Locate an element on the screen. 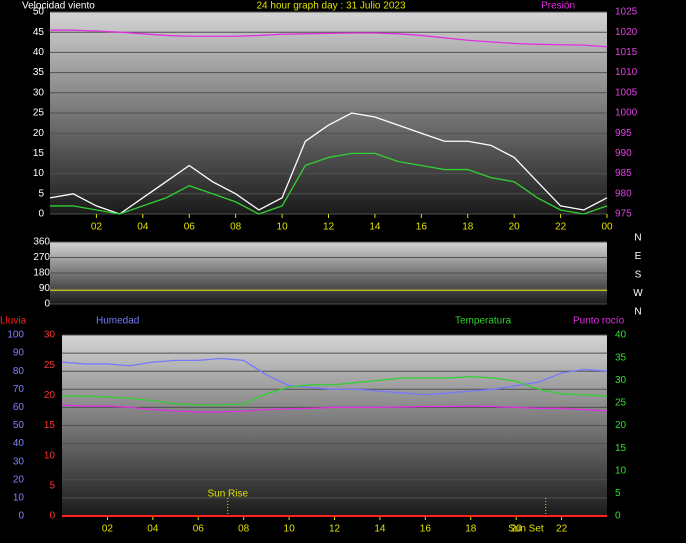  y2-tick-label: 1000 is located at coordinates (626, 113).